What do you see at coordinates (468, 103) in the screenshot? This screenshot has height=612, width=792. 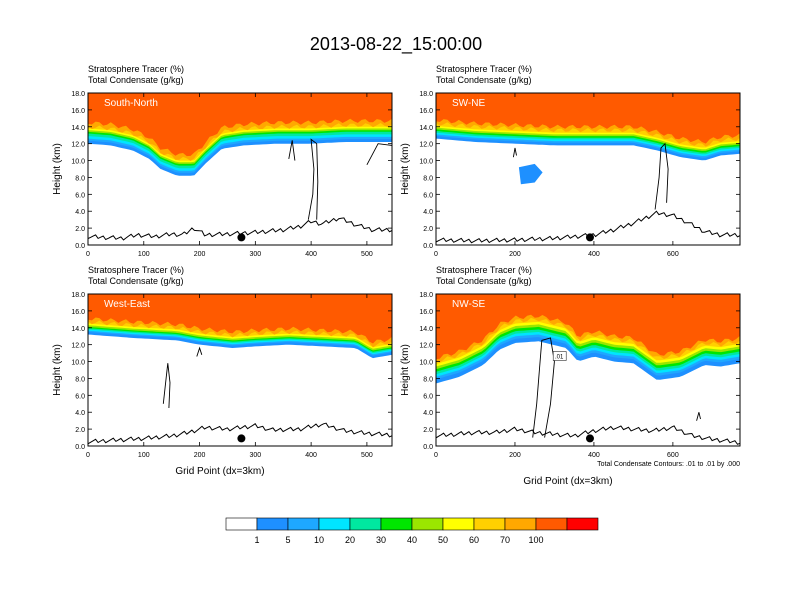 I see `panel-label: SW-NE` at bounding box center [468, 103].